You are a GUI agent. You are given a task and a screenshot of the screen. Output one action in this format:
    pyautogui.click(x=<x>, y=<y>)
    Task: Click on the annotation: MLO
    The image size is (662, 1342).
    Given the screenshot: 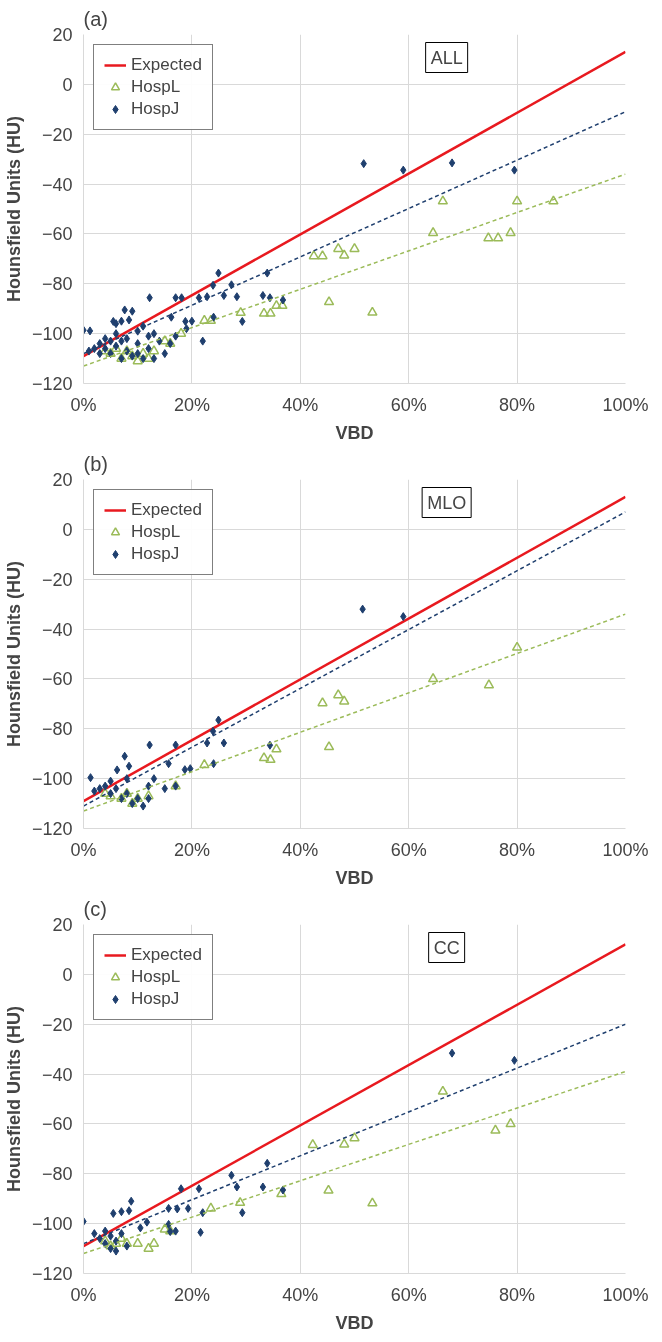 What is the action you would take?
    pyautogui.click(x=447, y=502)
    